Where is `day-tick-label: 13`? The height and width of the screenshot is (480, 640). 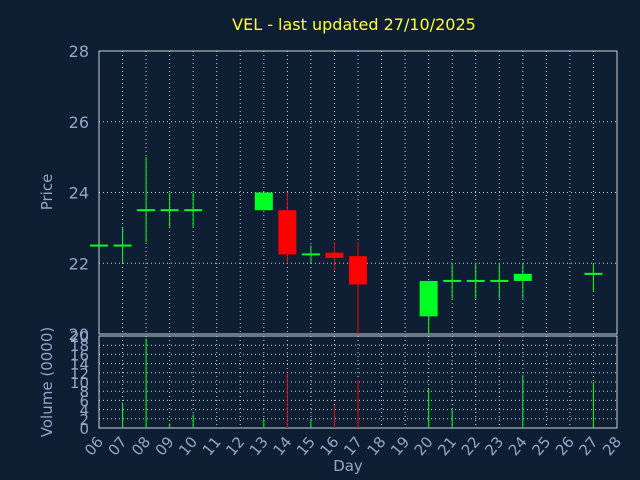
day-tick-label: 13 is located at coordinates (259, 446).